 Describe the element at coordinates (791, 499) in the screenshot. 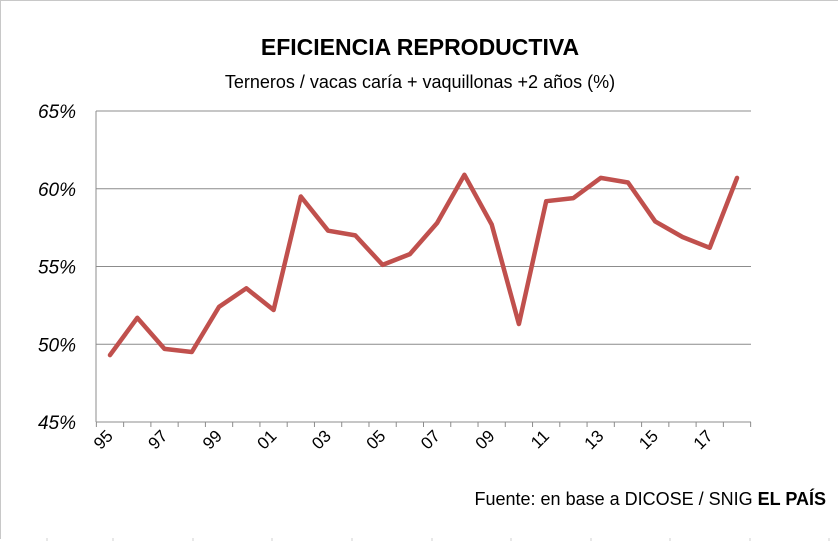

I see `source-brand: EL PAÍS` at that location.